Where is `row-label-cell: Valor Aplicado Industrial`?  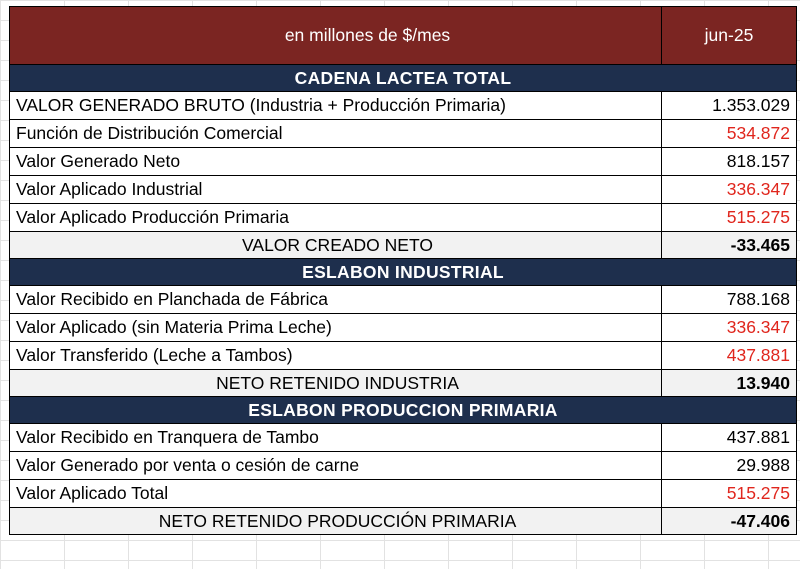 row-label-cell: Valor Aplicado Industrial is located at coordinates (335, 189).